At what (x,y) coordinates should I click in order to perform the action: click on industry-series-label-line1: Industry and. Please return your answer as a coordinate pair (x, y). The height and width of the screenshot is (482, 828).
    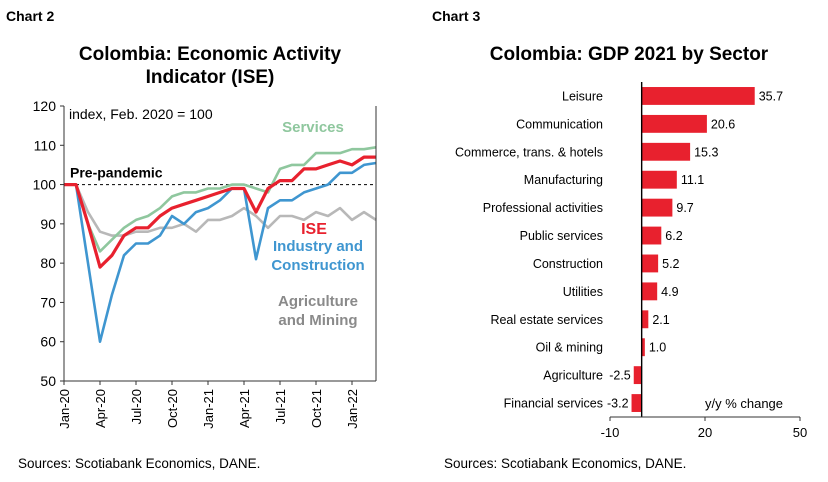
    Looking at the image, I should click on (318, 246).